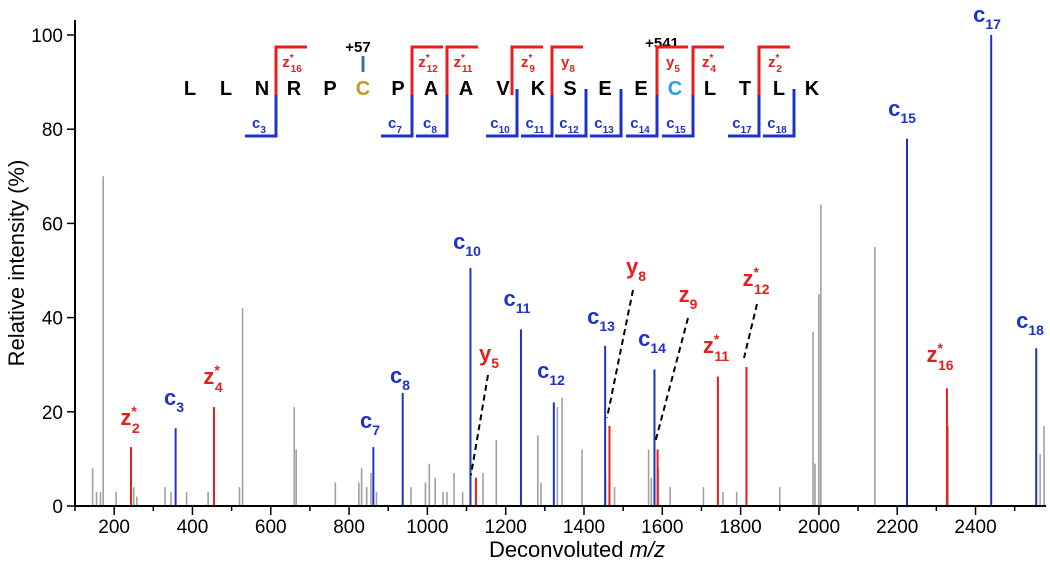  I want to click on x-tick-label-2200: 2200, so click(897, 527).